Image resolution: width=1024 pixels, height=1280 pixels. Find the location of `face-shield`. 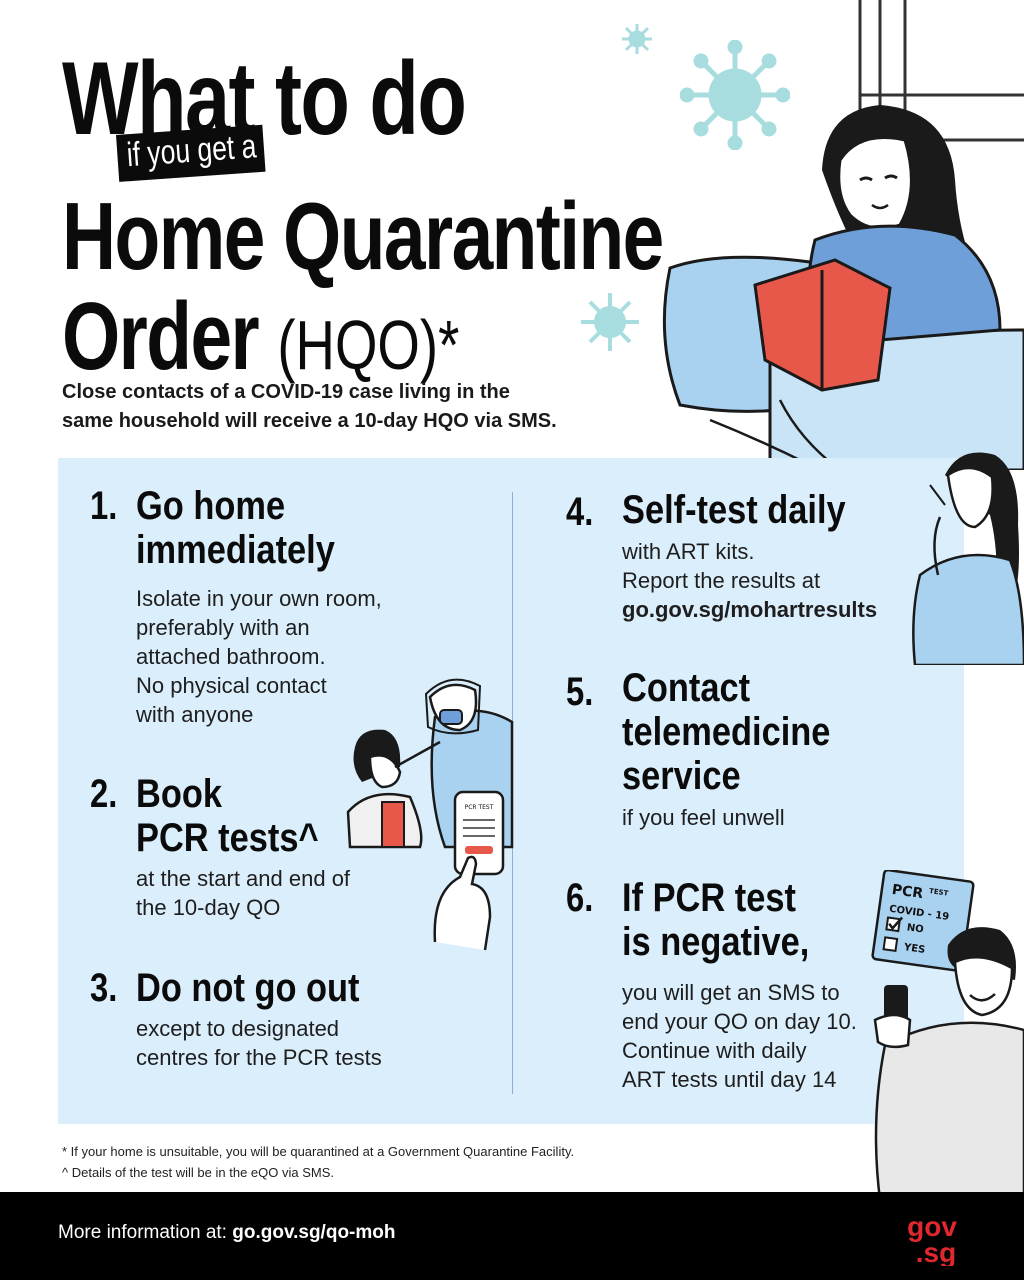

face-shield is located at coordinates (453, 706).